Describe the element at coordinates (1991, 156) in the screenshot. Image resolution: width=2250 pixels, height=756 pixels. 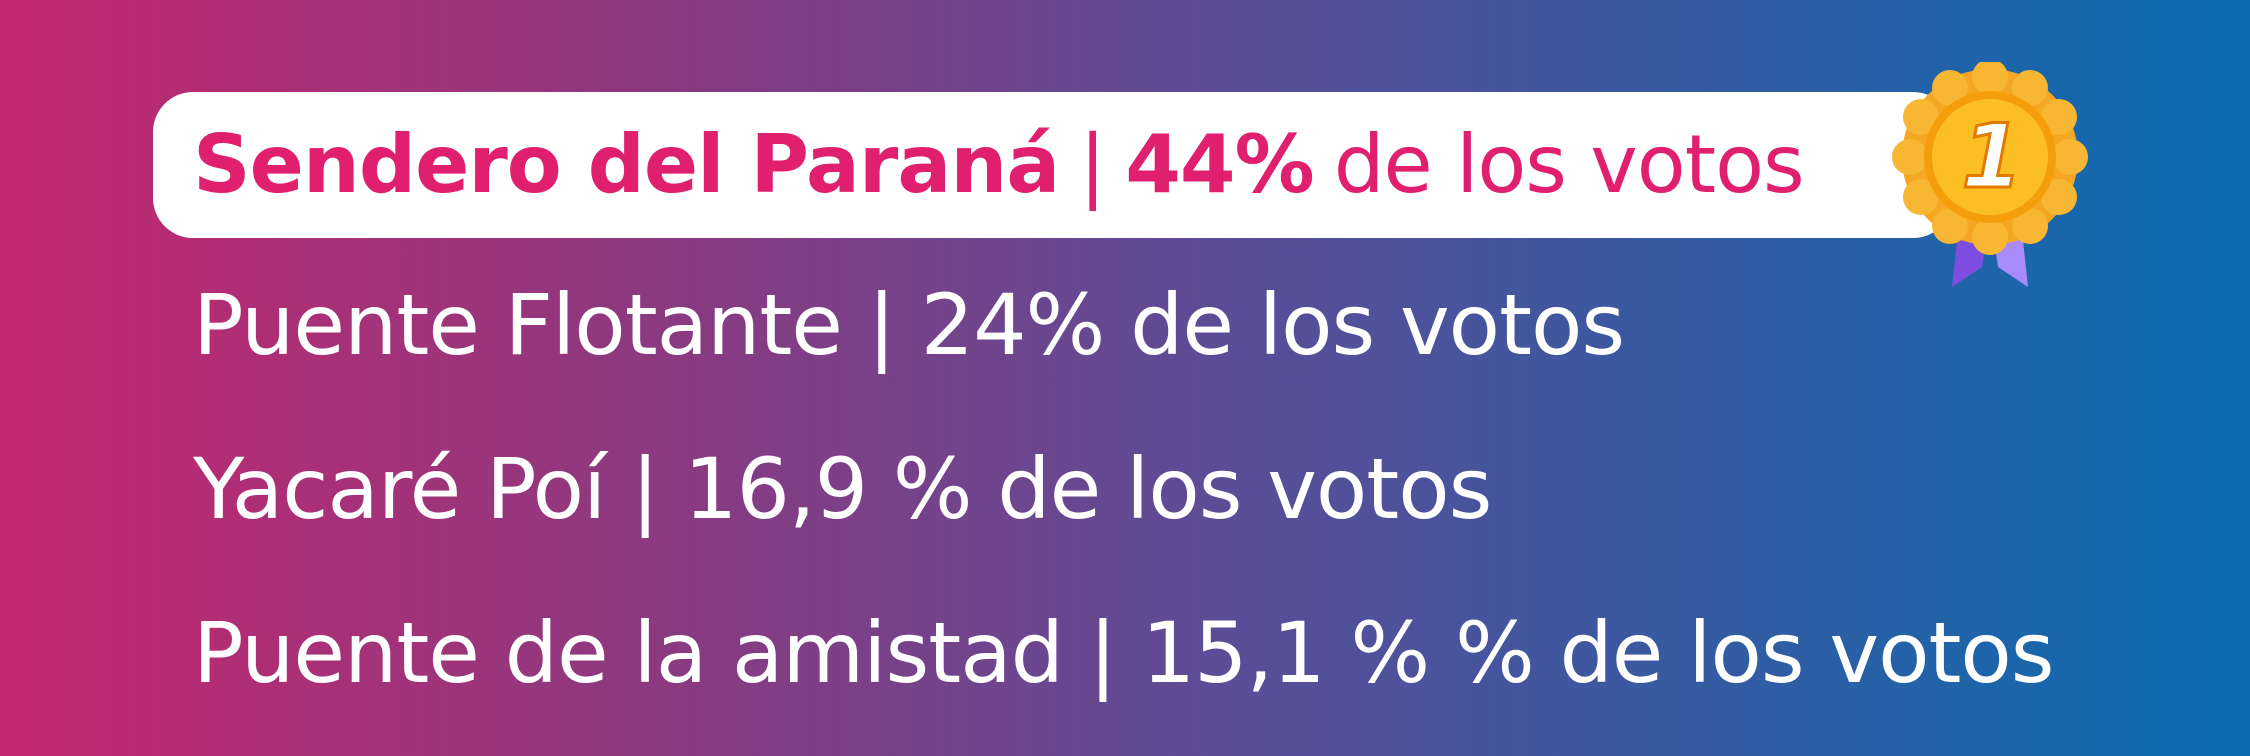
I see `medal-number: 1` at that location.